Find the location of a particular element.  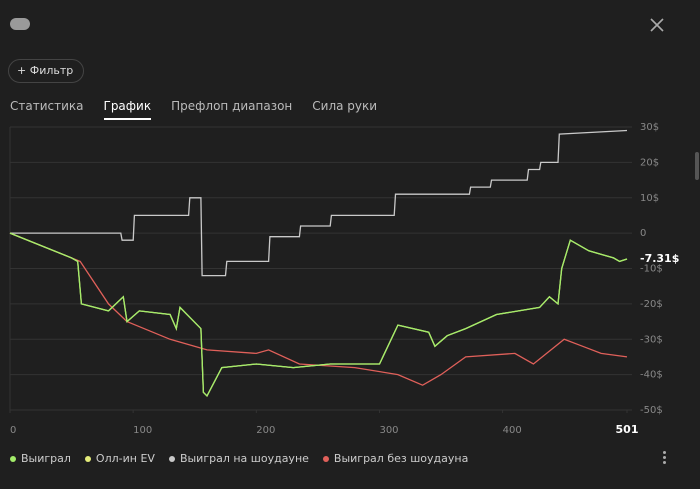

y-tick-label: -10$ is located at coordinates (651, 269).